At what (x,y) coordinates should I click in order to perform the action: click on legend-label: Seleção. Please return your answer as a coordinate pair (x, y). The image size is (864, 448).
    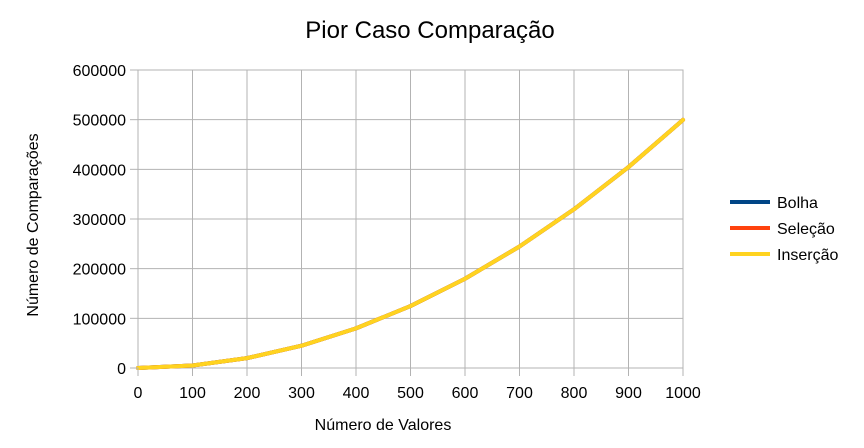
    Looking at the image, I should click on (806, 229).